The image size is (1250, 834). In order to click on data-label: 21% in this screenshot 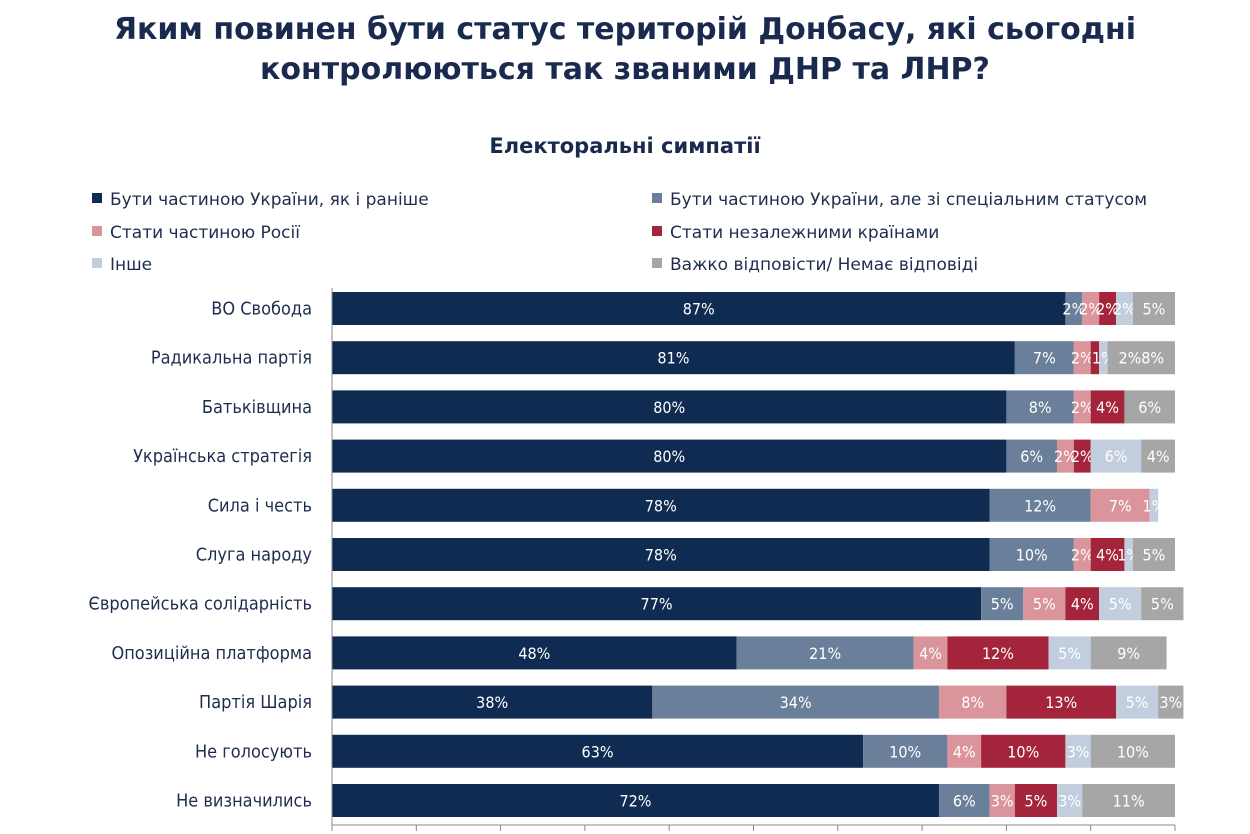, I will do `click(825, 653)`.